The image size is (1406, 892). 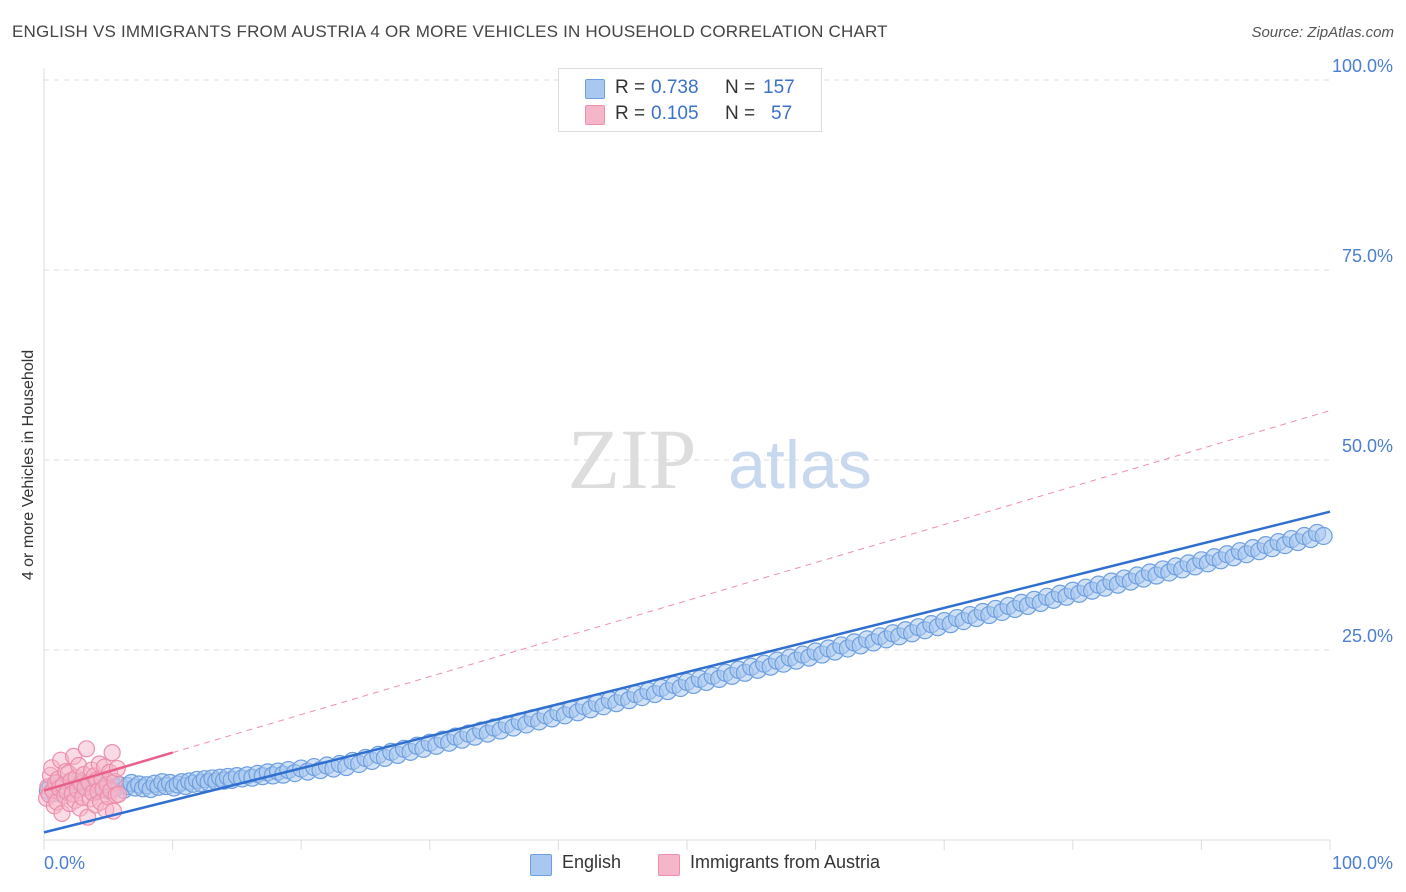 I want to click on english-swatch, so click(x=595, y=89).